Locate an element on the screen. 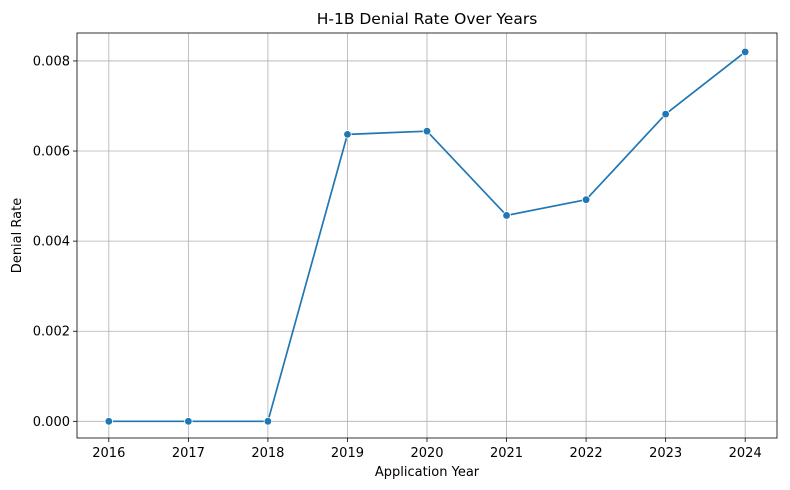 The image size is (790, 490). x-tick-label: 2023 is located at coordinates (665, 453).